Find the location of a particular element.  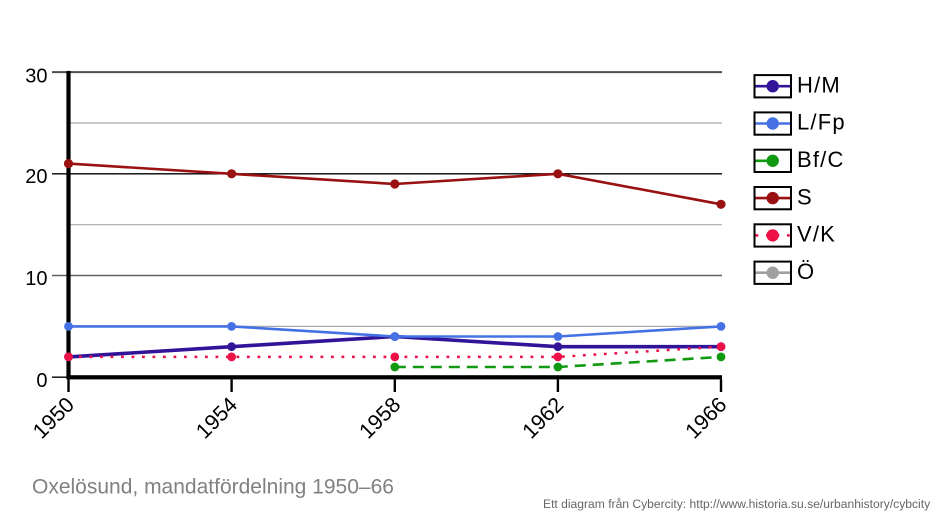

svg-text: H/M is located at coordinates (819, 84).